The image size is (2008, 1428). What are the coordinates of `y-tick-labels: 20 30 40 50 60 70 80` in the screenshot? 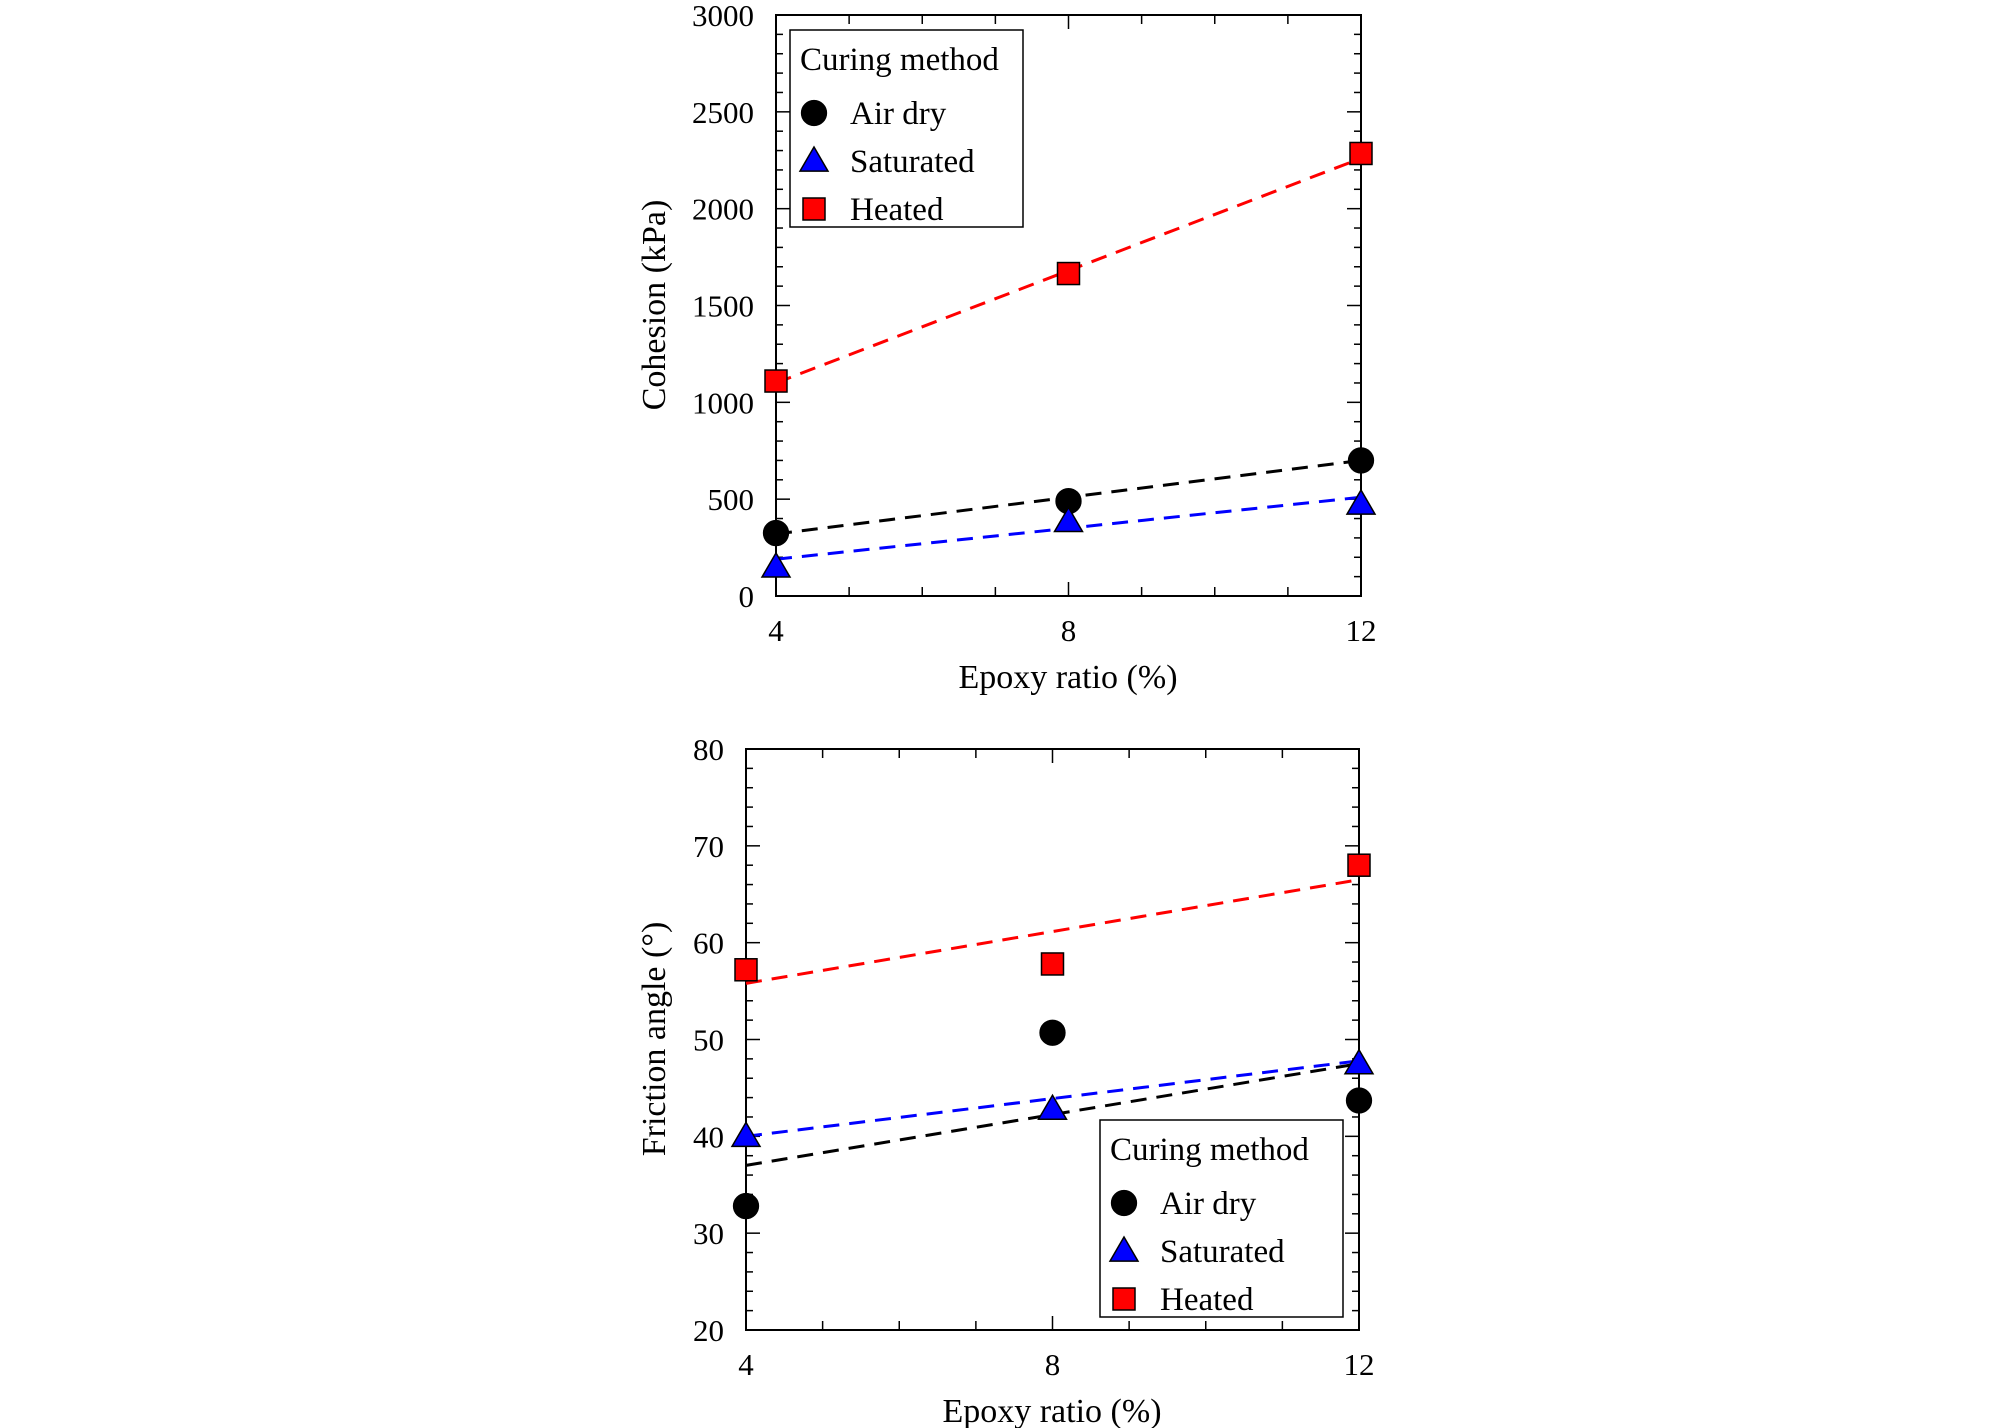 It's located at (708, 1040).